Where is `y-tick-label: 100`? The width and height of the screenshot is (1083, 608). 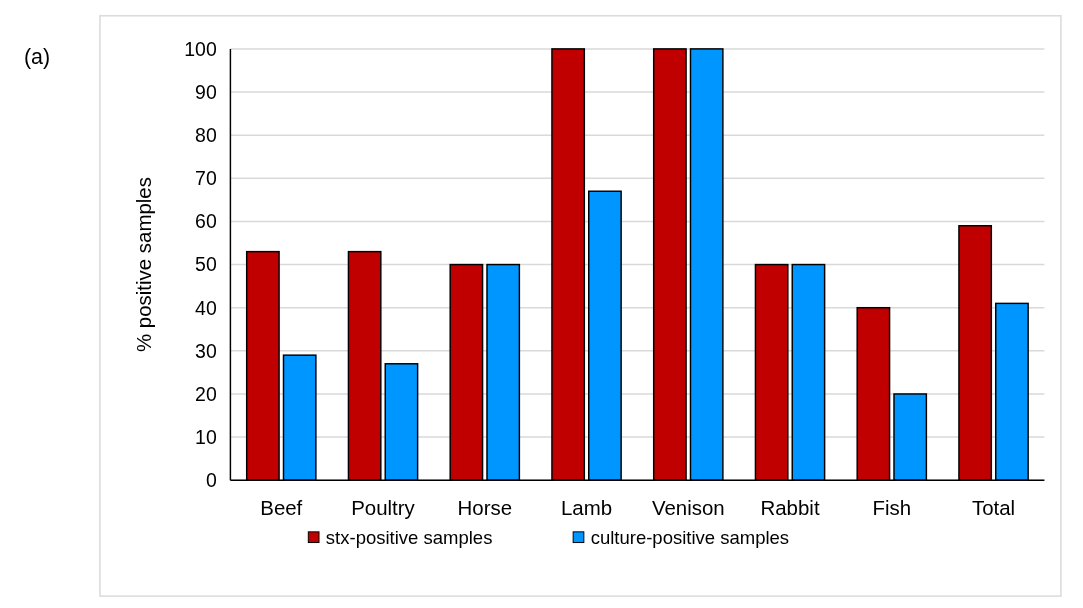 y-tick-label: 100 is located at coordinates (200, 48).